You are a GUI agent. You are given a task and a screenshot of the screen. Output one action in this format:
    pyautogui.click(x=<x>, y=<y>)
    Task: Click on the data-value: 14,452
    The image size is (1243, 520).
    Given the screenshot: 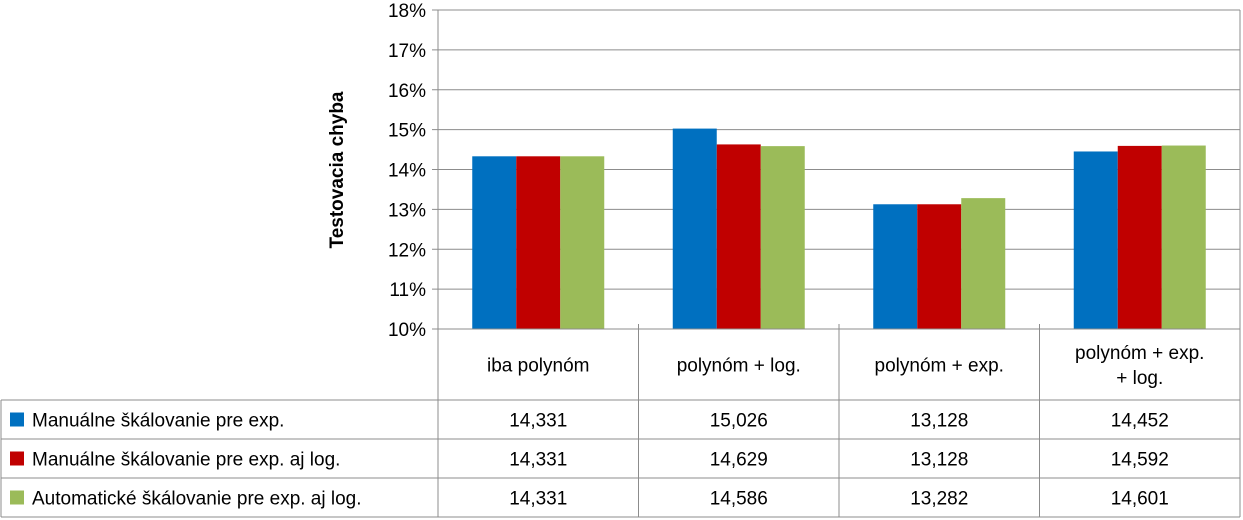 What is the action you would take?
    pyautogui.click(x=1140, y=421)
    